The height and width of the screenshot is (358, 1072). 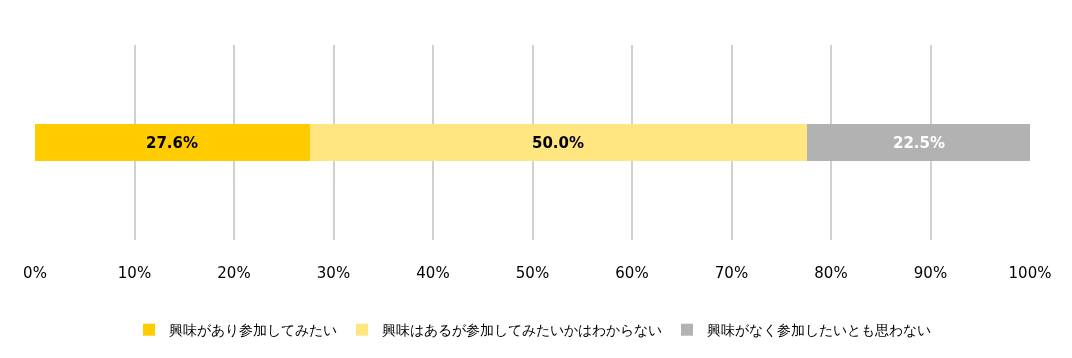 What do you see at coordinates (632, 273) in the screenshot?
I see `x-tick-label: 60%` at bounding box center [632, 273].